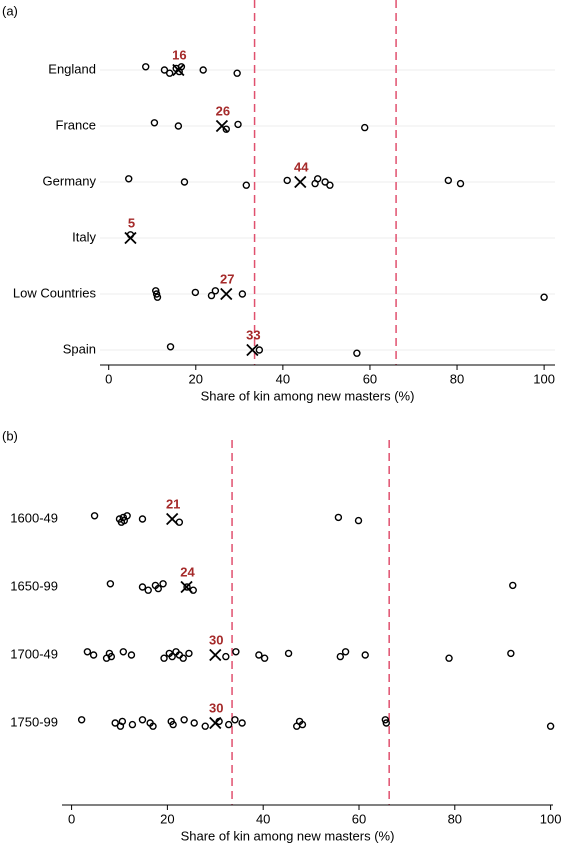 This screenshot has width=569, height=850. Describe the element at coordinates (34, 653) in the screenshot. I see `y-tick-label: 1700-49` at that location.